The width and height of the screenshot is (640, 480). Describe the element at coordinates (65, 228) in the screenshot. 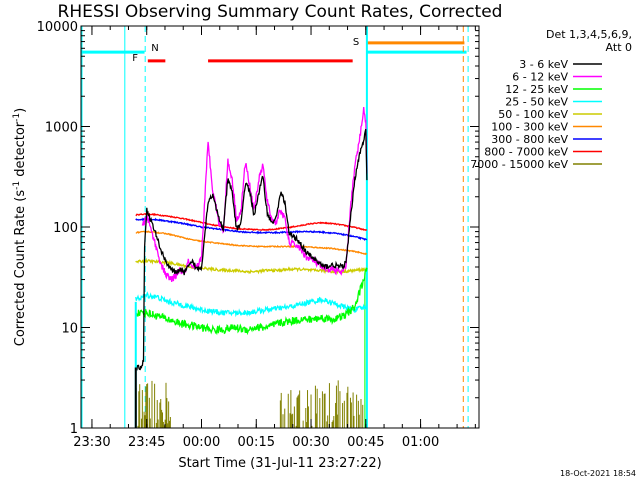

I see `y-tick-label: 100` at that location.